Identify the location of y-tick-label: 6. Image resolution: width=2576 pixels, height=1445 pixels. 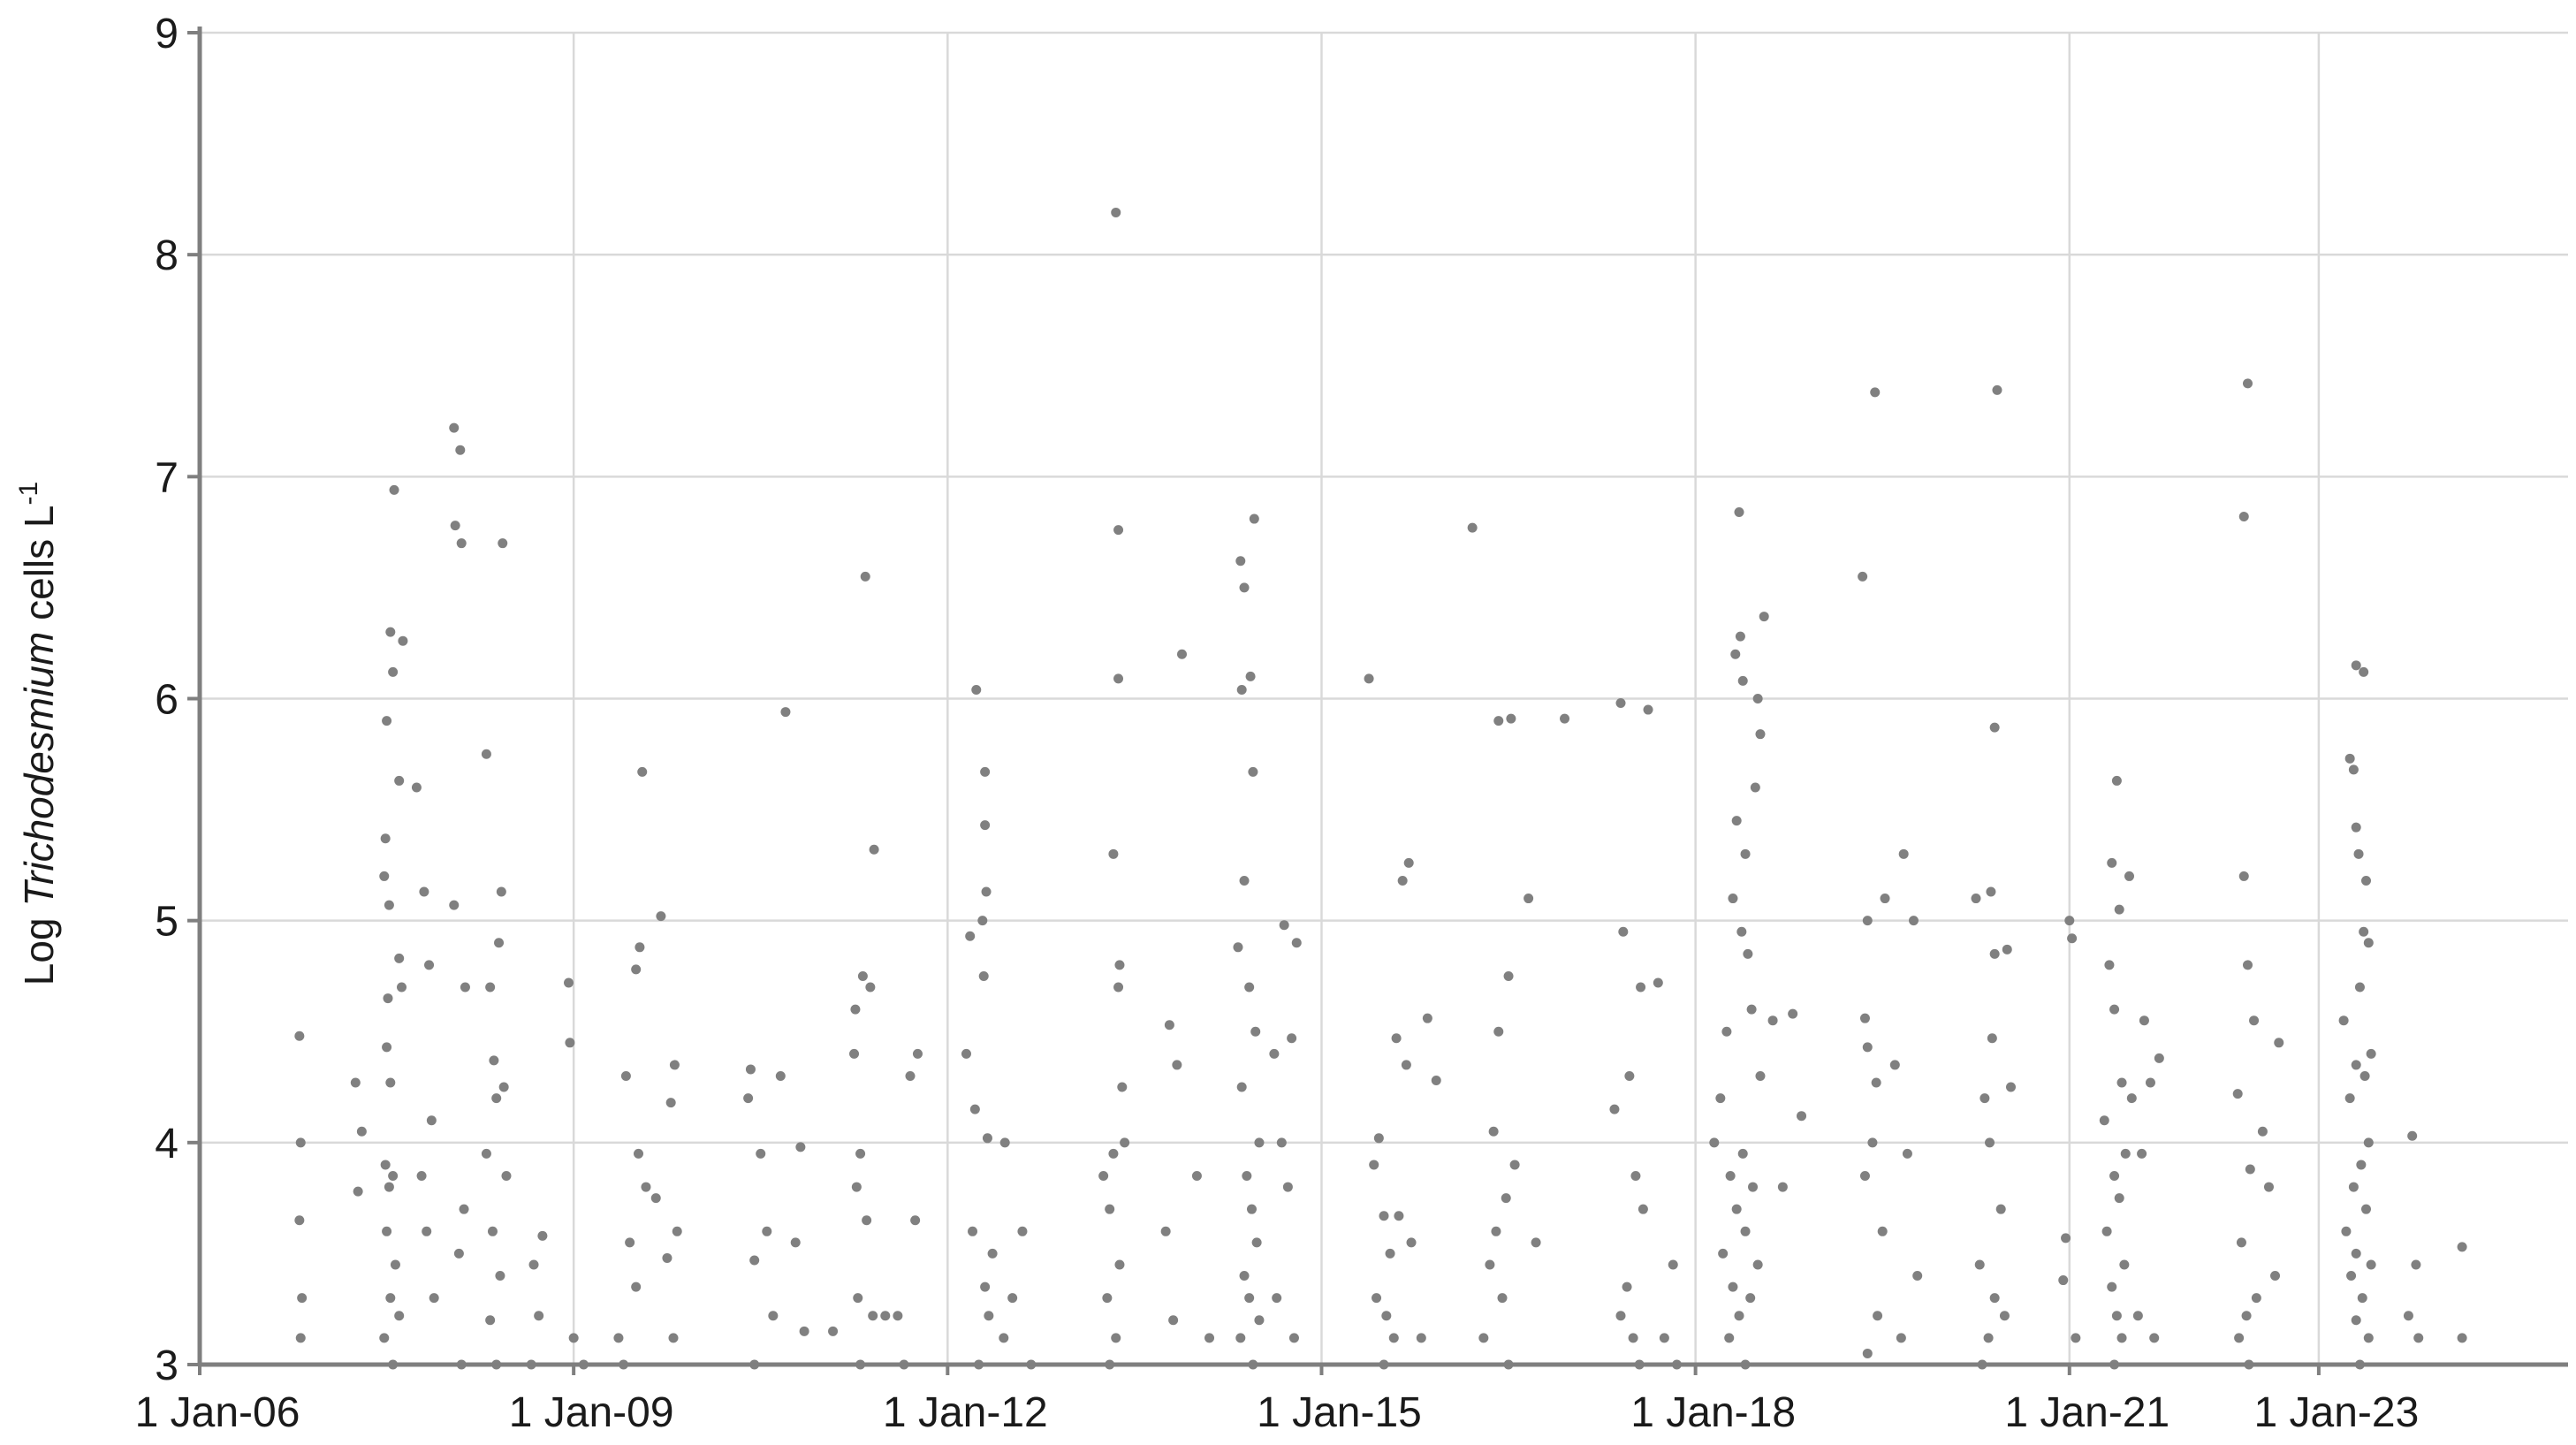
(167, 700).